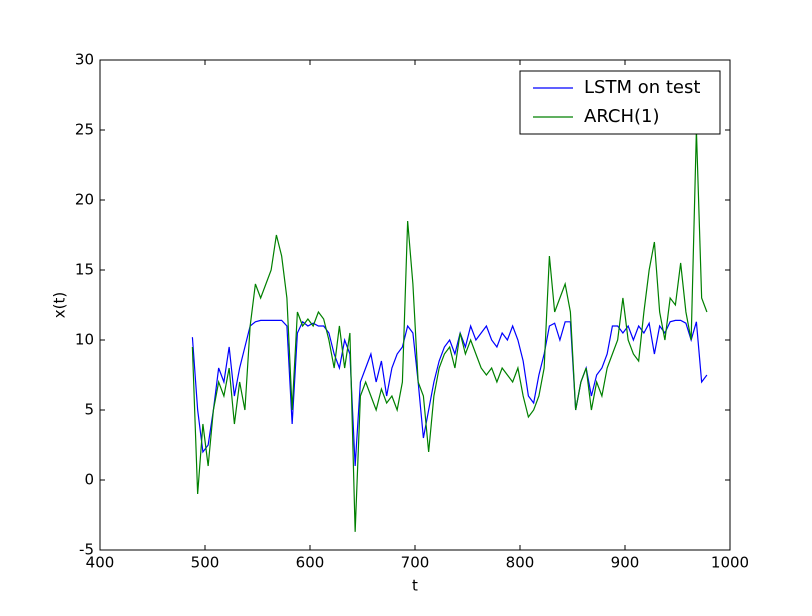 The width and height of the screenshot is (812, 616). I want to click on y-axis-label: x(t), so click(60, 305).